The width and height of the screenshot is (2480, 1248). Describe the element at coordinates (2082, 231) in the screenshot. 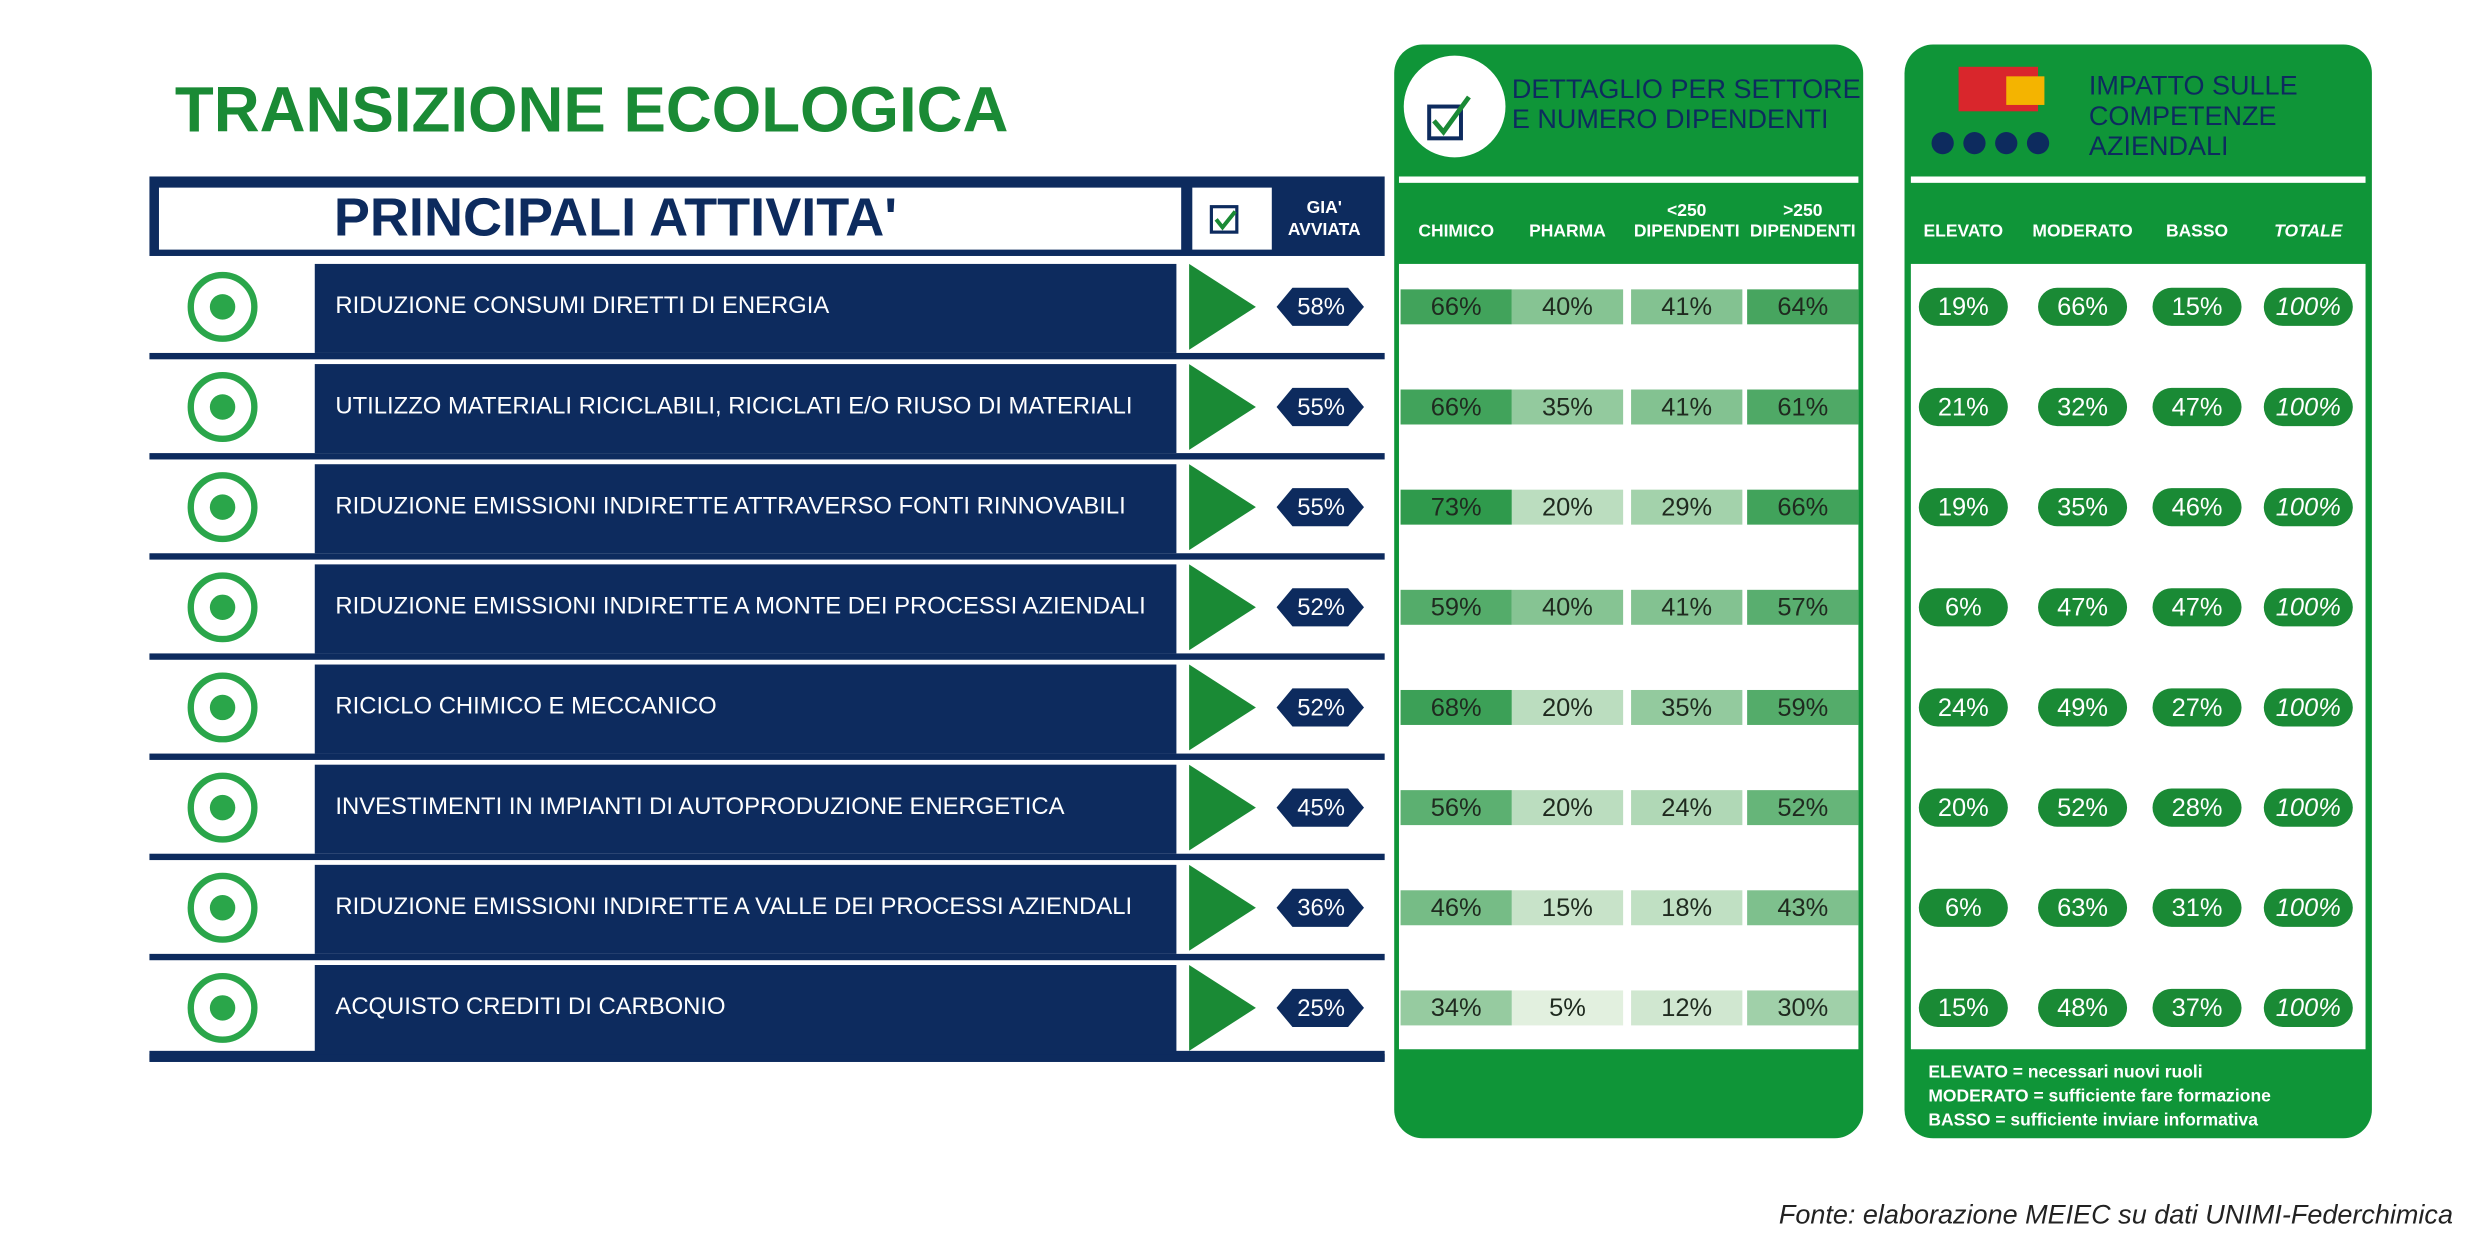

I see `impact-column-header: MODERATO` at that location.